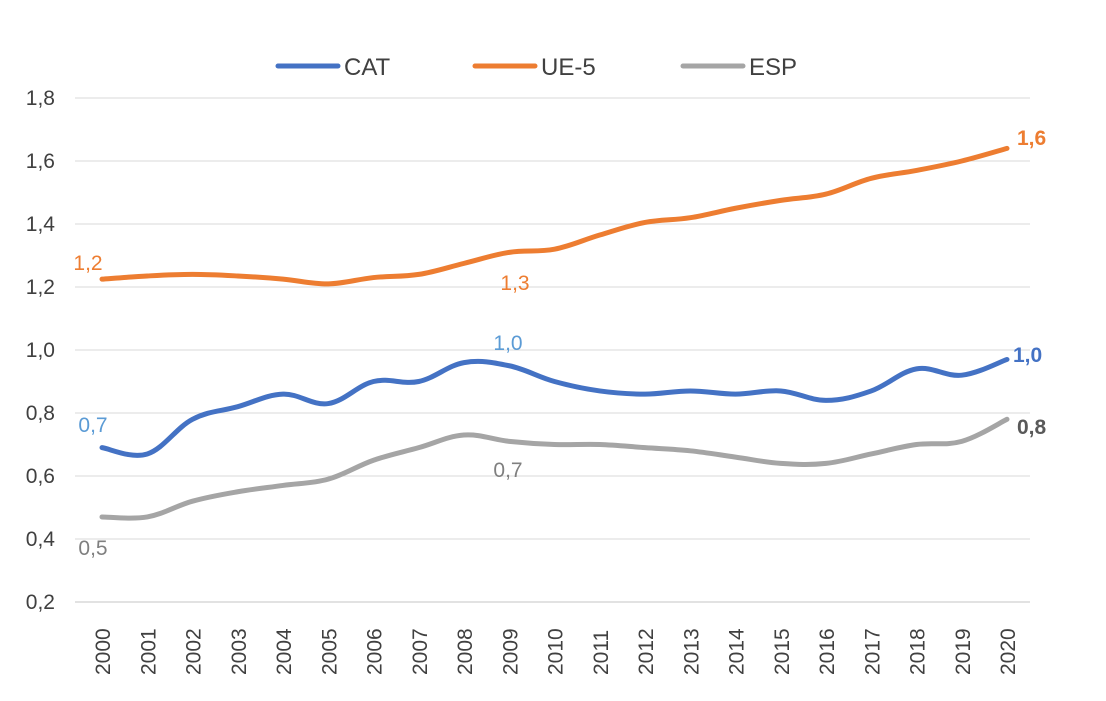  I want to click on y-axis-ticks: 0,2 0,4 0,6 0,8 1,0 1,2 1,4 1,6 1,8, so click(41, 350).